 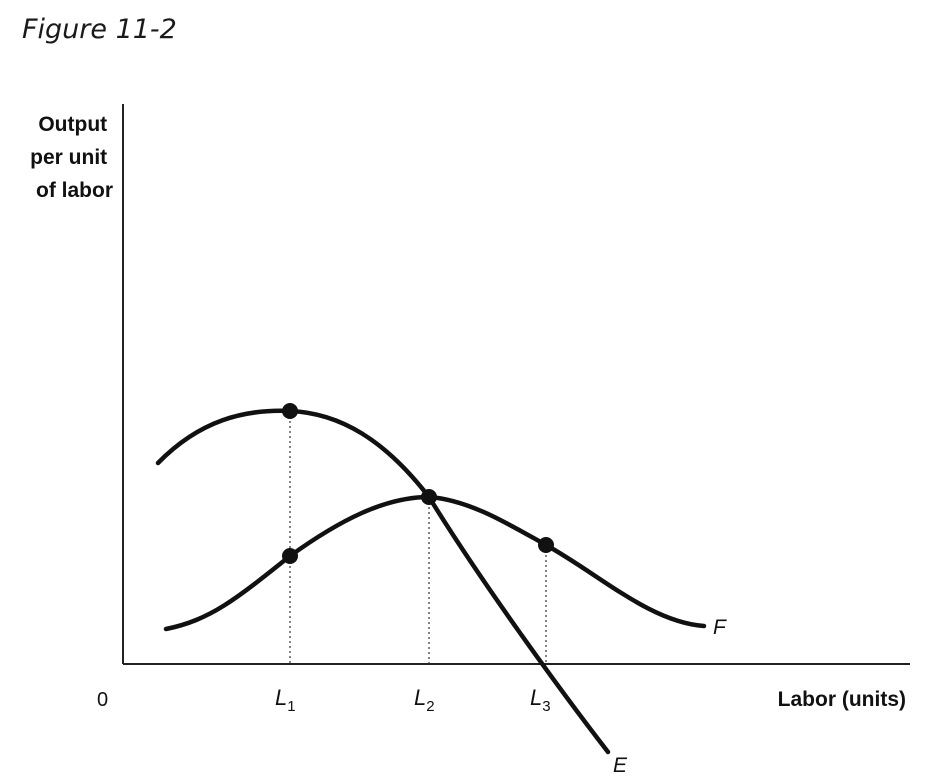 I want to click on y-axis-label: Output per unit of labor, so click(x=71, y=157).